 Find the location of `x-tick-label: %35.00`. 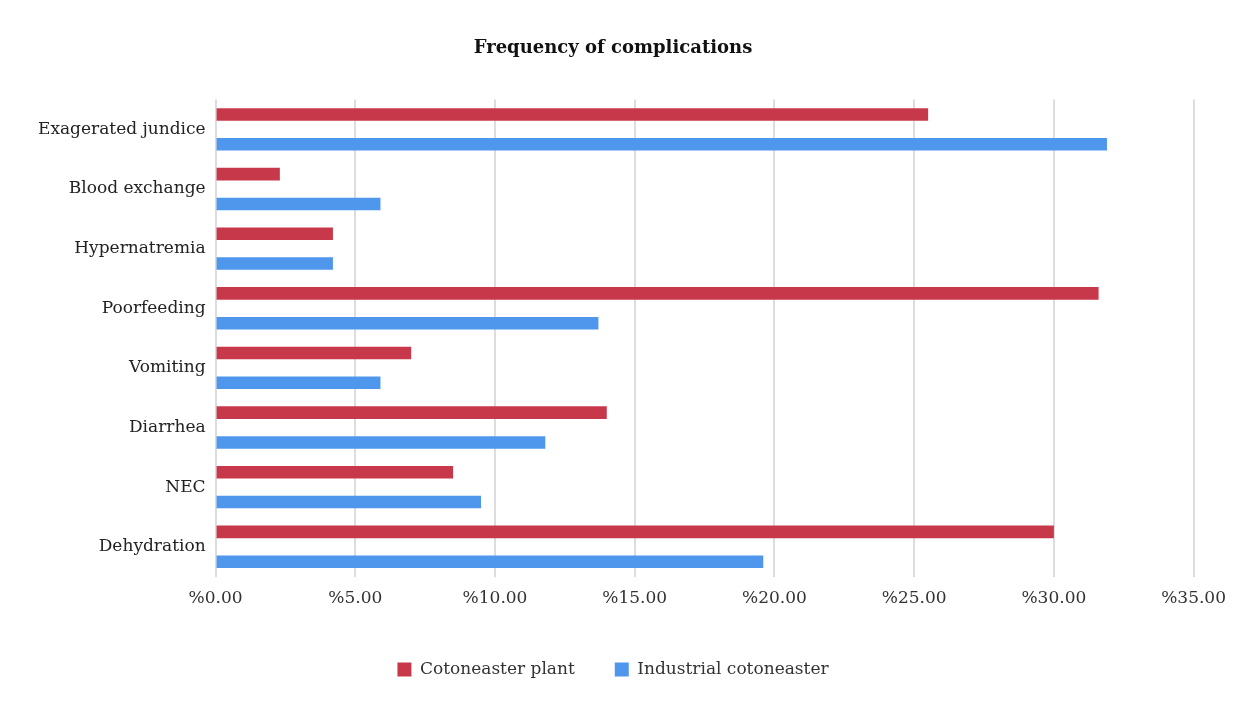

x-tick-label: %35.00 is located at coordinates (1193, 597).